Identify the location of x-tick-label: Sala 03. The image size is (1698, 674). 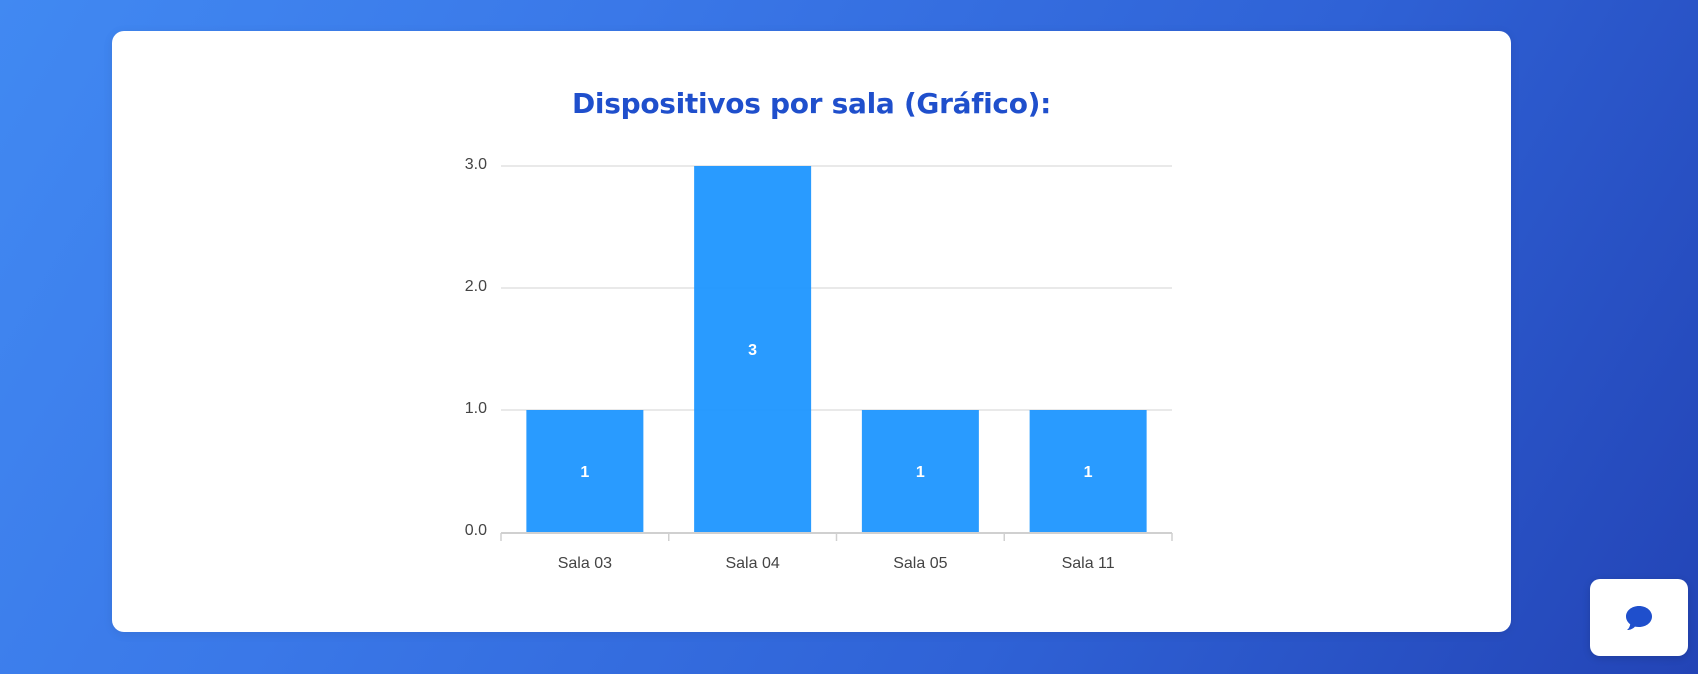
(585, 563).